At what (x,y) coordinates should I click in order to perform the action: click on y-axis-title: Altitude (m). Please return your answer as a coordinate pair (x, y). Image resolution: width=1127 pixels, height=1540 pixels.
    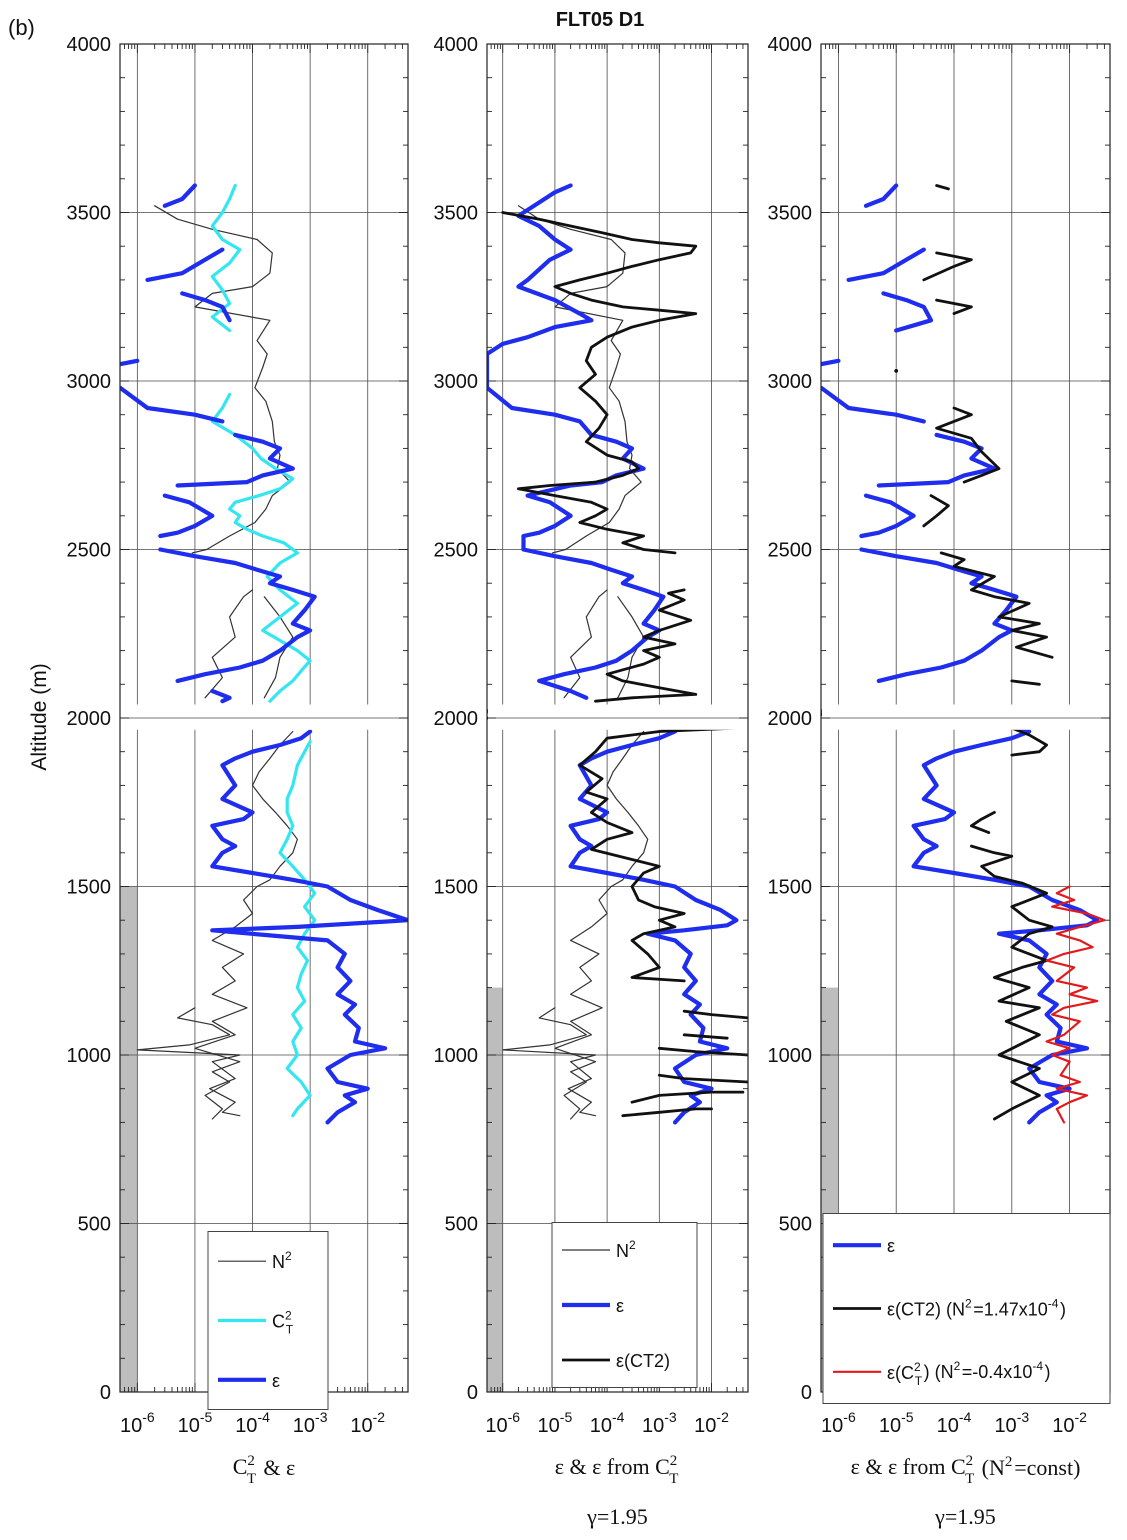
    Looking at the image, I should click on (39, 716).